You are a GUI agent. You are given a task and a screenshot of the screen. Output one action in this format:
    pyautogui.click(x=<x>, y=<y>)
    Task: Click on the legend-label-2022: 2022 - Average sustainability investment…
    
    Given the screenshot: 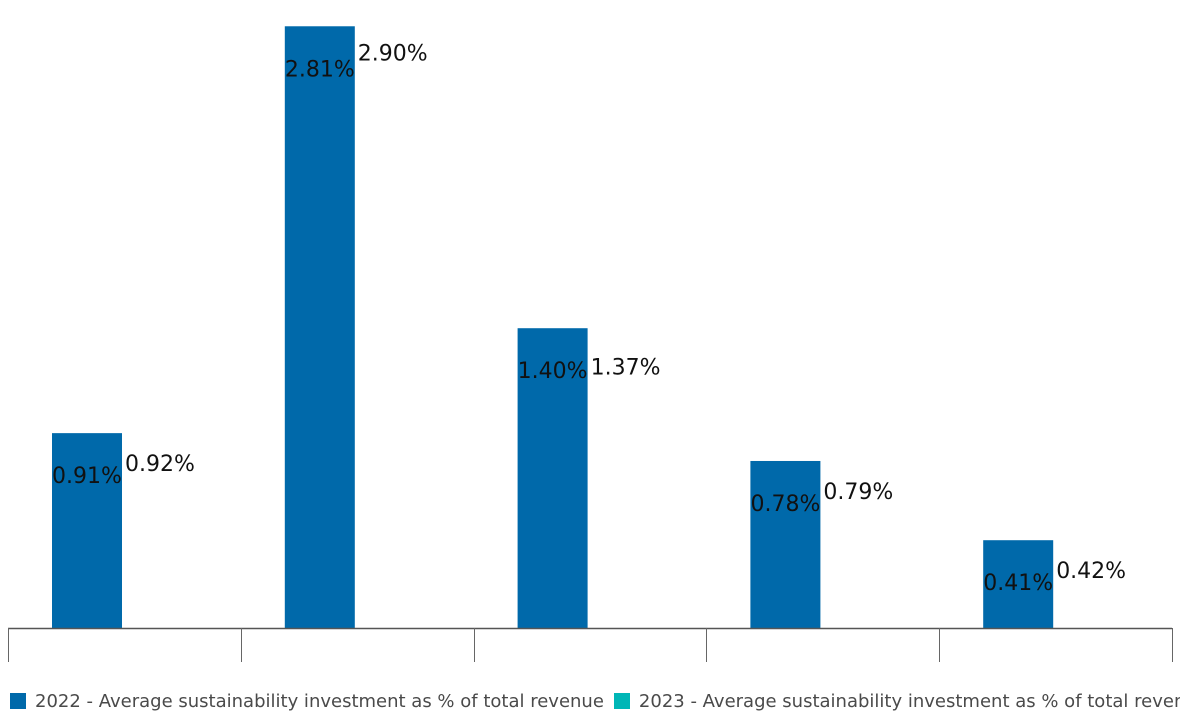 What is the action you would take?
    pyautogui.click(x=319, y=701)
    